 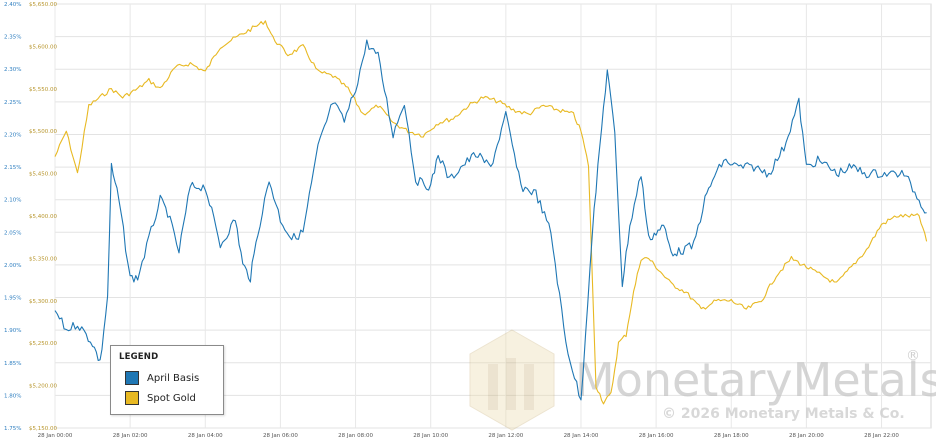 I want to click on legend-item-april-basis: April Basis, so click(x=162, y=378).